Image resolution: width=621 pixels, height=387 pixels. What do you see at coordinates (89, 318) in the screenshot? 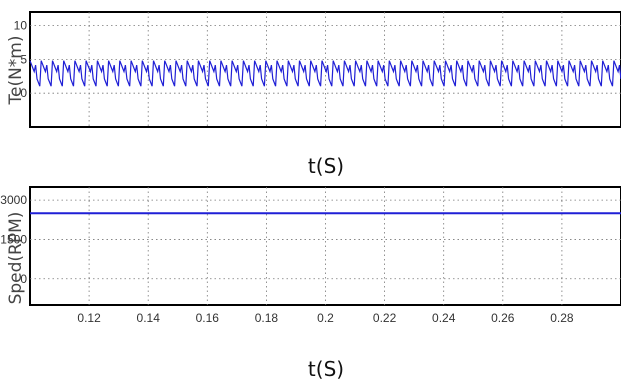
I see `x-tick-label: 0.12` at bounding box center [89, 318].